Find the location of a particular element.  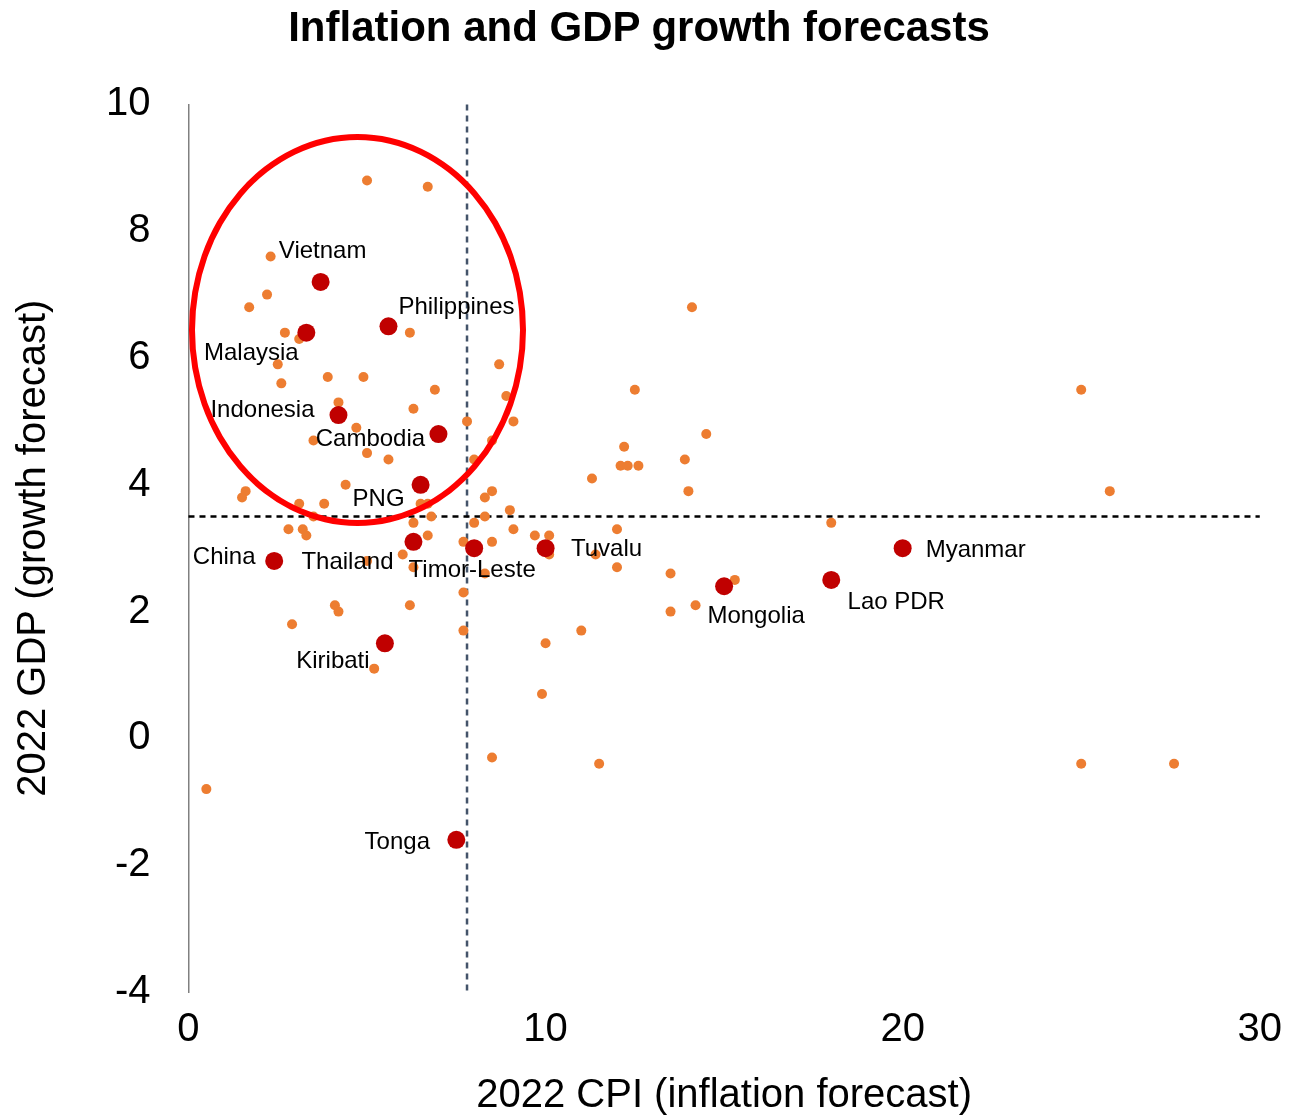

annotation: PNG is located at coordinates (378, 498).